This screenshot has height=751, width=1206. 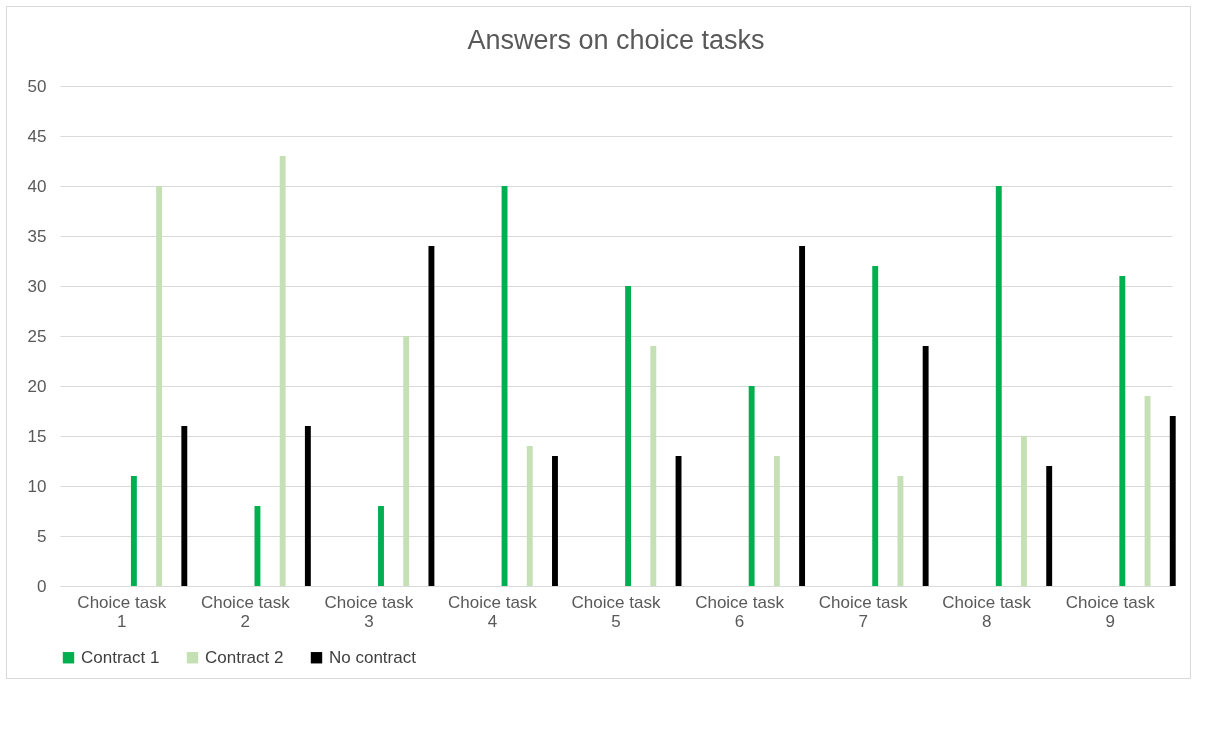 I want to click on legend-label: Contract 2, so click(x=244, y=657).